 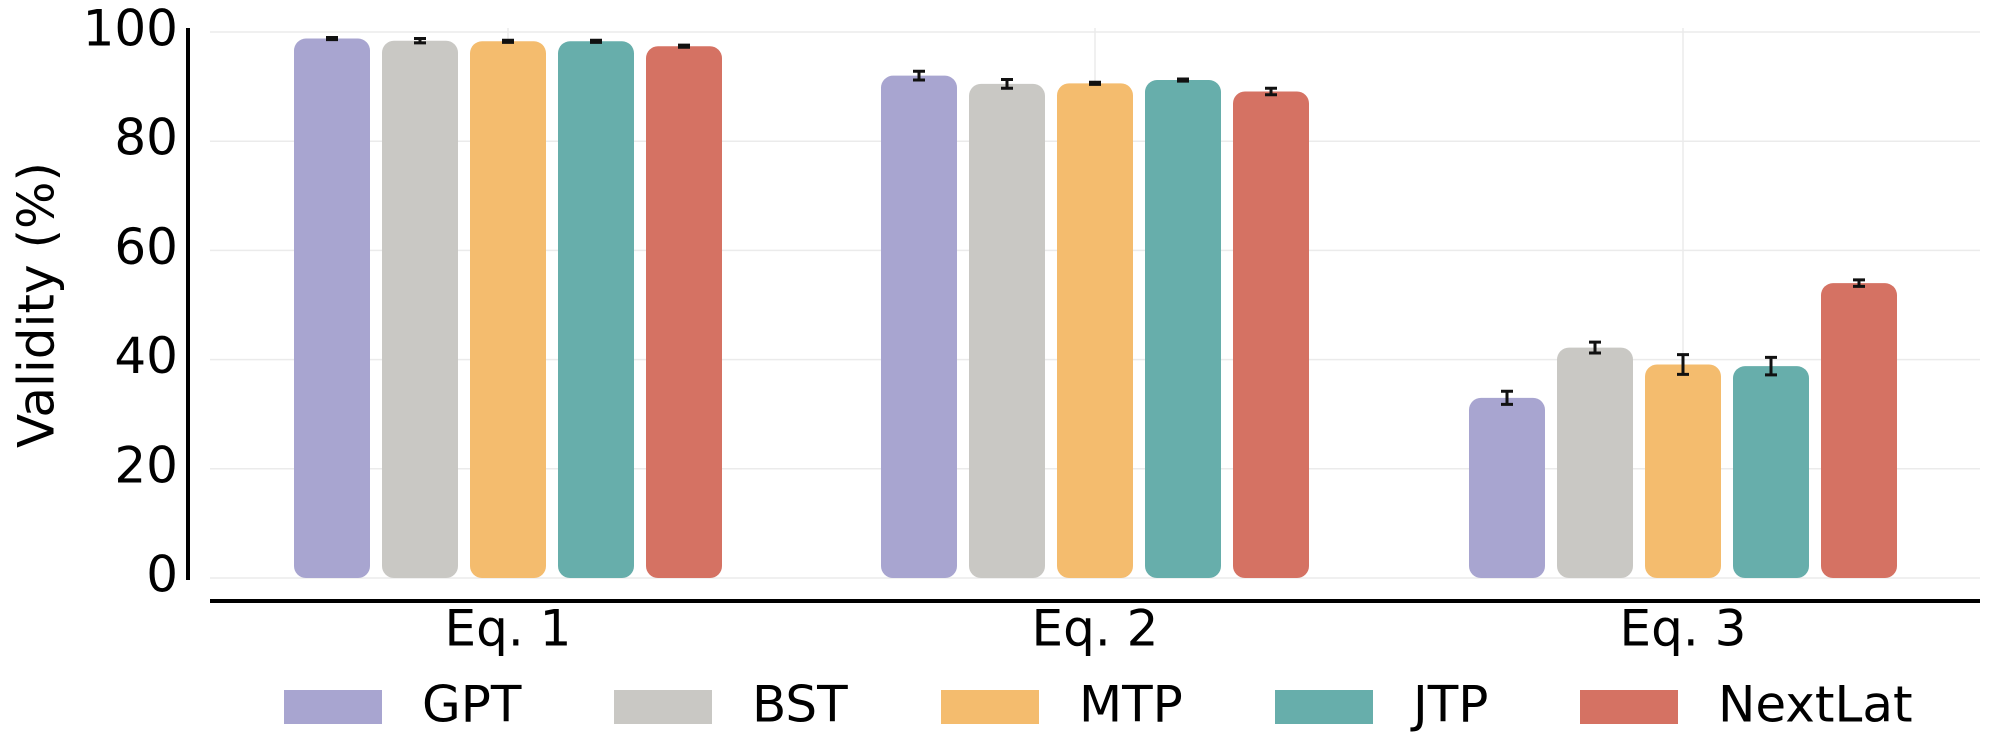 What do you see at coordinates (1683, 629) in the screenshot?
I see `x-tick-label: Eq. 3` at bounding box center [1683, 629].